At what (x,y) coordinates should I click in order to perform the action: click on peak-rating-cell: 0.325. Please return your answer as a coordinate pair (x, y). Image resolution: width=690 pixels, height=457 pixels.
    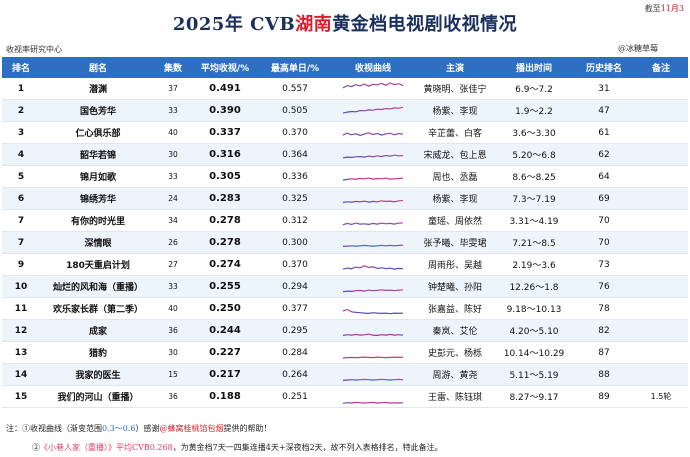
    Looking at the image, I should click on (295, 198).